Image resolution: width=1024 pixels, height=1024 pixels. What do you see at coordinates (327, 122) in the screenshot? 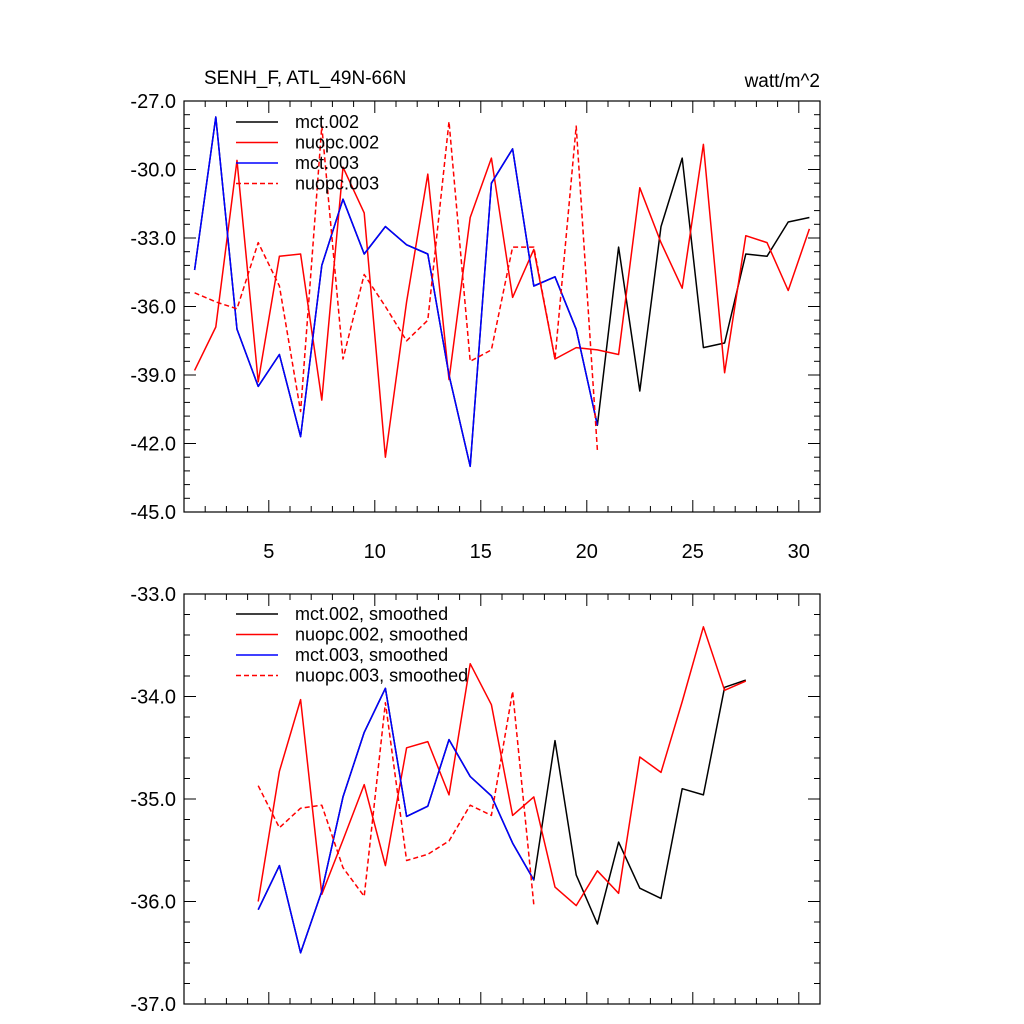
I see `legend-label: mct.002` at bounding box center [327, 122].